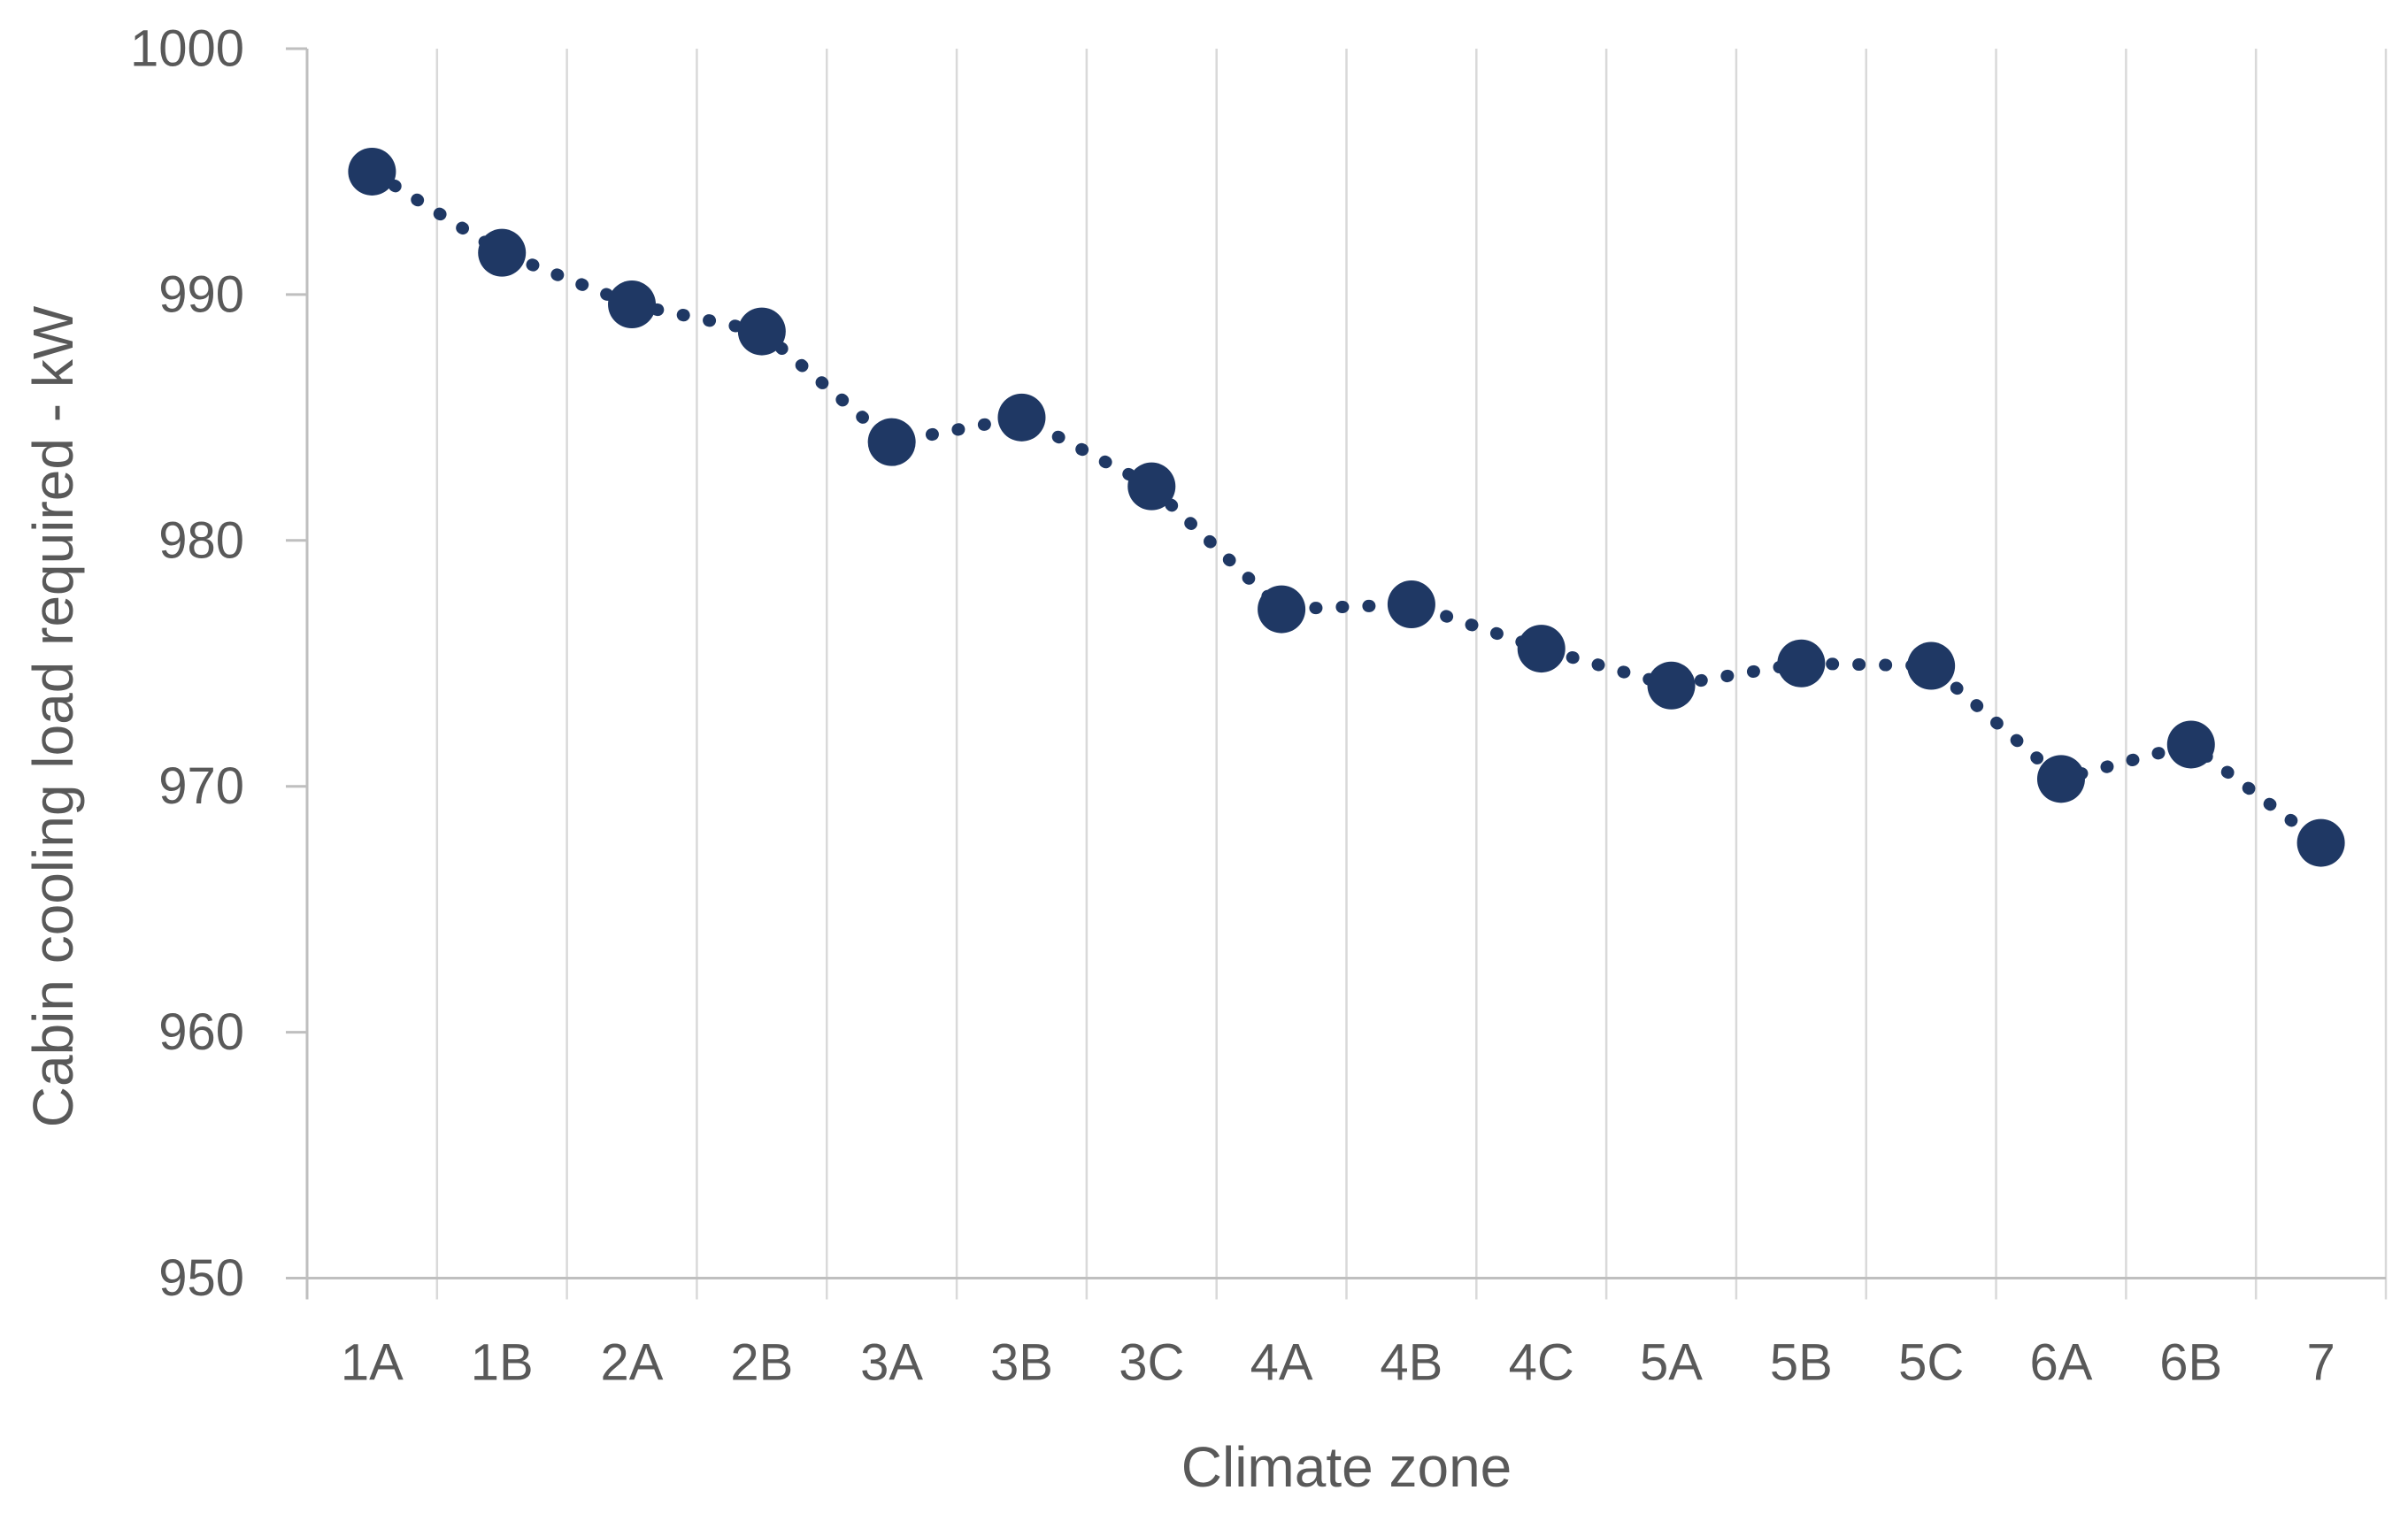 The width and height of the screenshot is (2408, 1521). What do you see at coordinates (1281, 1363) in the screenshot?
I see `x-axis-tick-label: 4A` at bounding box center [1281, 1363].